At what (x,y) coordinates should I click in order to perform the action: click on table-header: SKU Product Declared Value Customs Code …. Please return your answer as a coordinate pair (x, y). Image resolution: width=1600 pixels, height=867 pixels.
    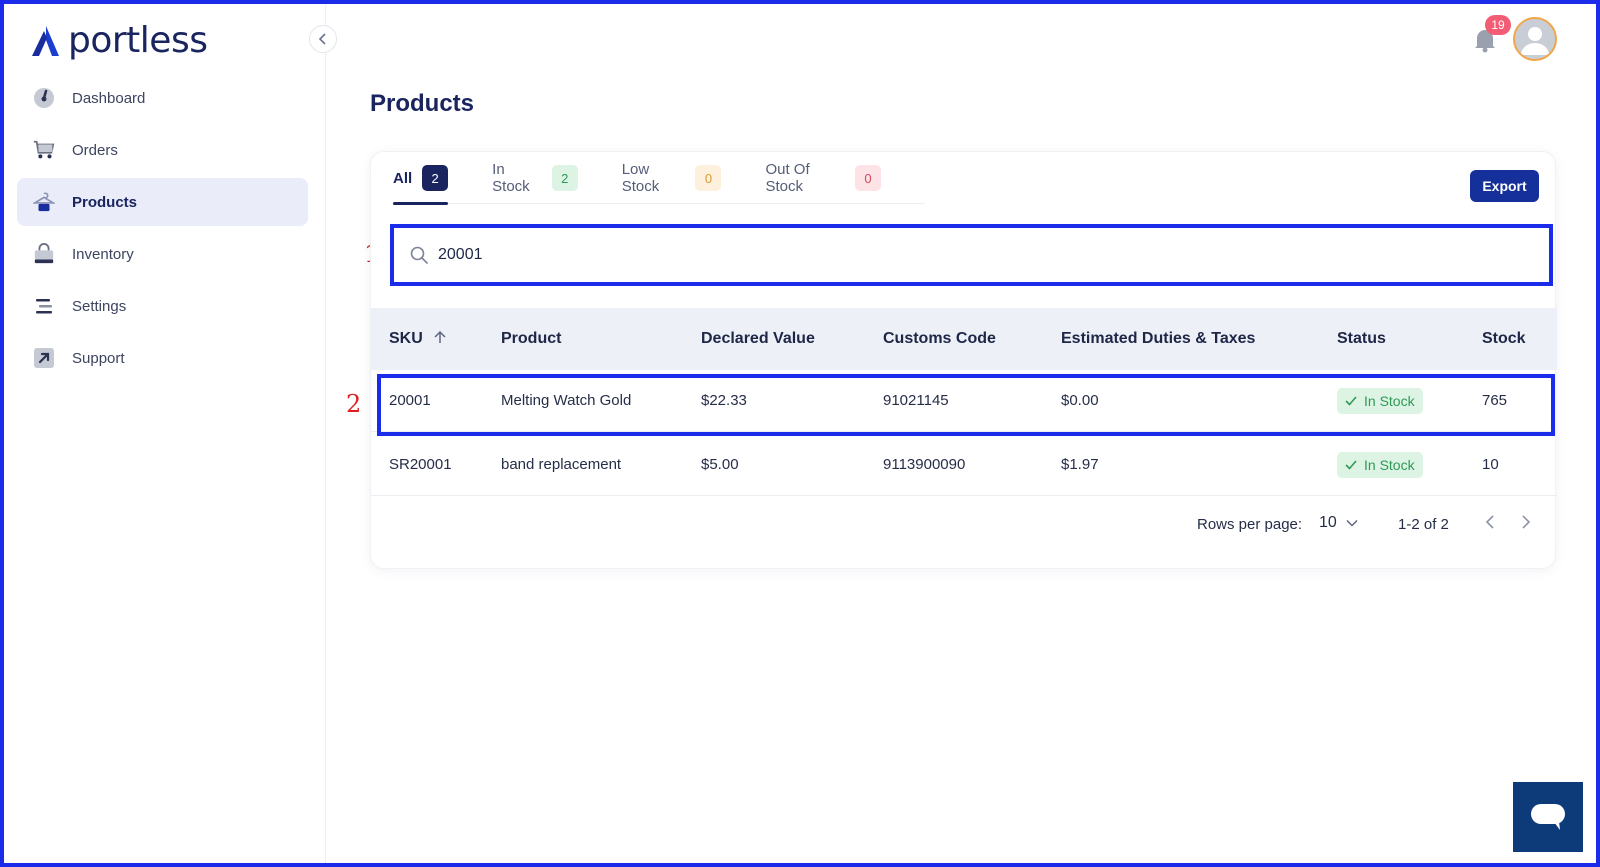
    Looking at the image, I should click on (964, 339).